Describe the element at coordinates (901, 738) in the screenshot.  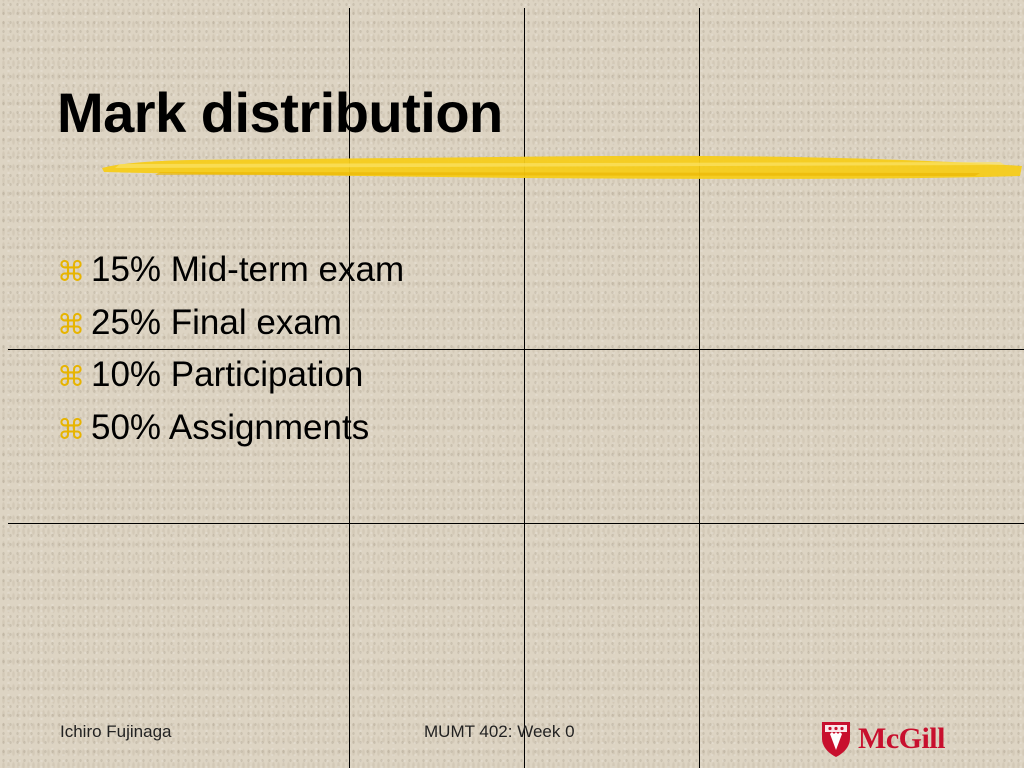
I see `mcgill-logo-text: McGill` at that location.